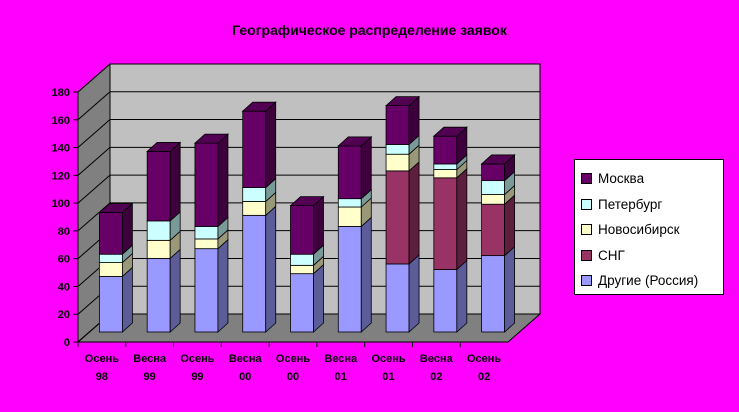 This screenshot has width=739, height=412. I want to click on y-tick-label: 100, so click(61, 204).